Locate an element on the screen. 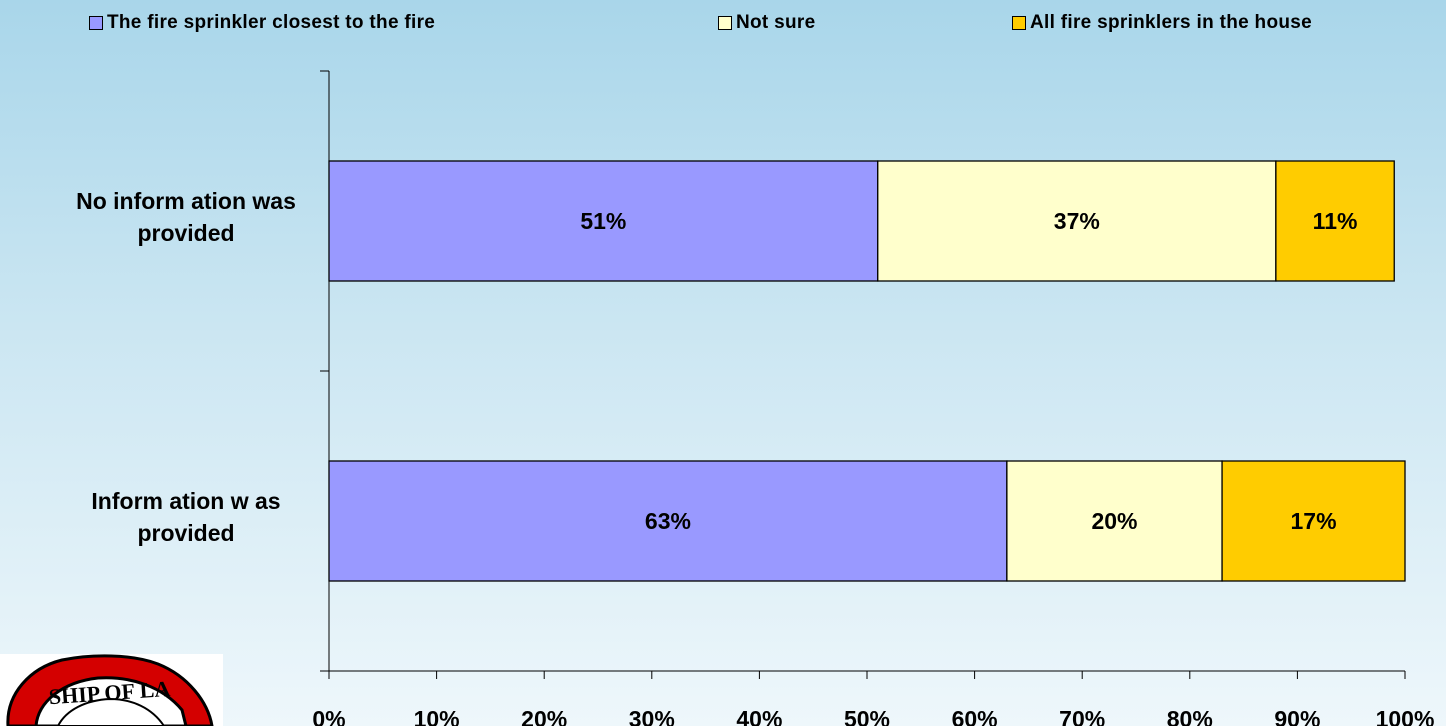  x-tick-label: 20% is located at coordinates (544, 716).